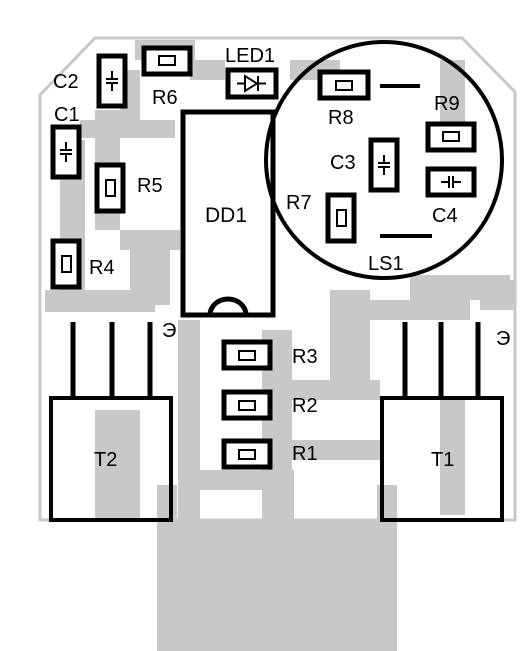  Describe the element at coordinates (167, 61) in the screenshot. I see `resistor-r6` at that location.